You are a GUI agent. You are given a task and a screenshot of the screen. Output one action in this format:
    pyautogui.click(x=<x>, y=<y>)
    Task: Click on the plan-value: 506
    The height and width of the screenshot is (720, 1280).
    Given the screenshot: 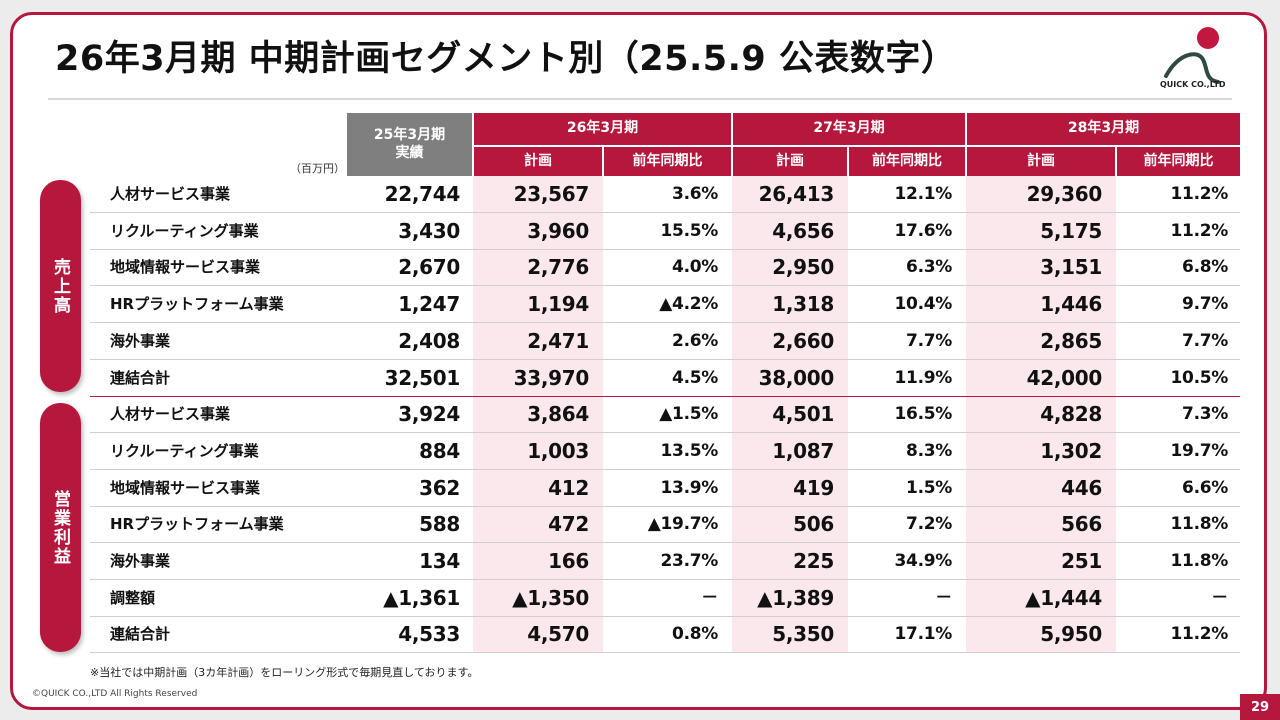 What is the action you would take?
    pyautogui.click(x=813, y=524)
    